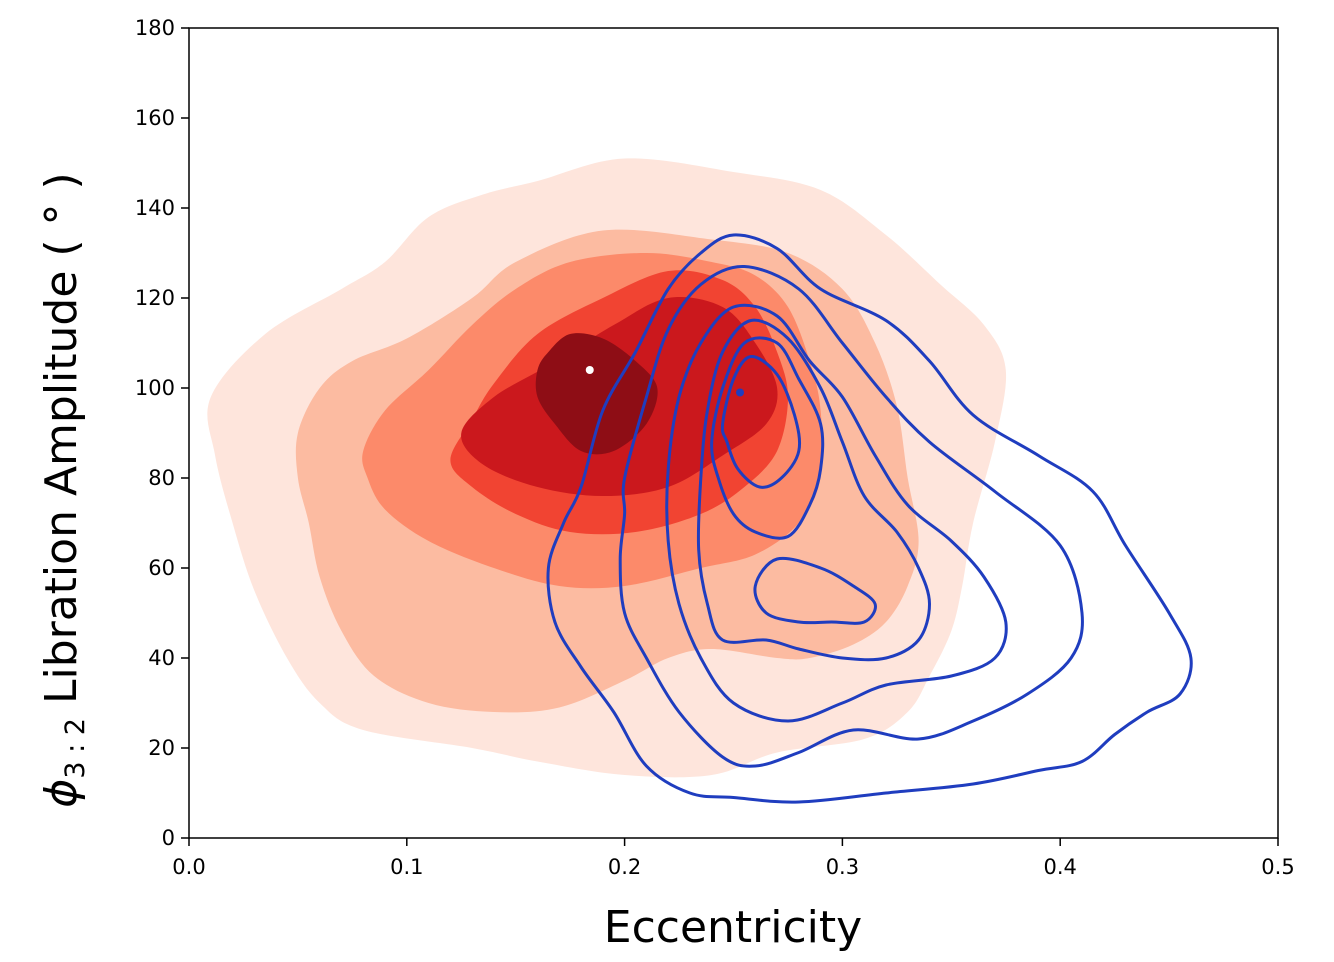  I want to click on y-tick-label: 20, so click(161, 748).